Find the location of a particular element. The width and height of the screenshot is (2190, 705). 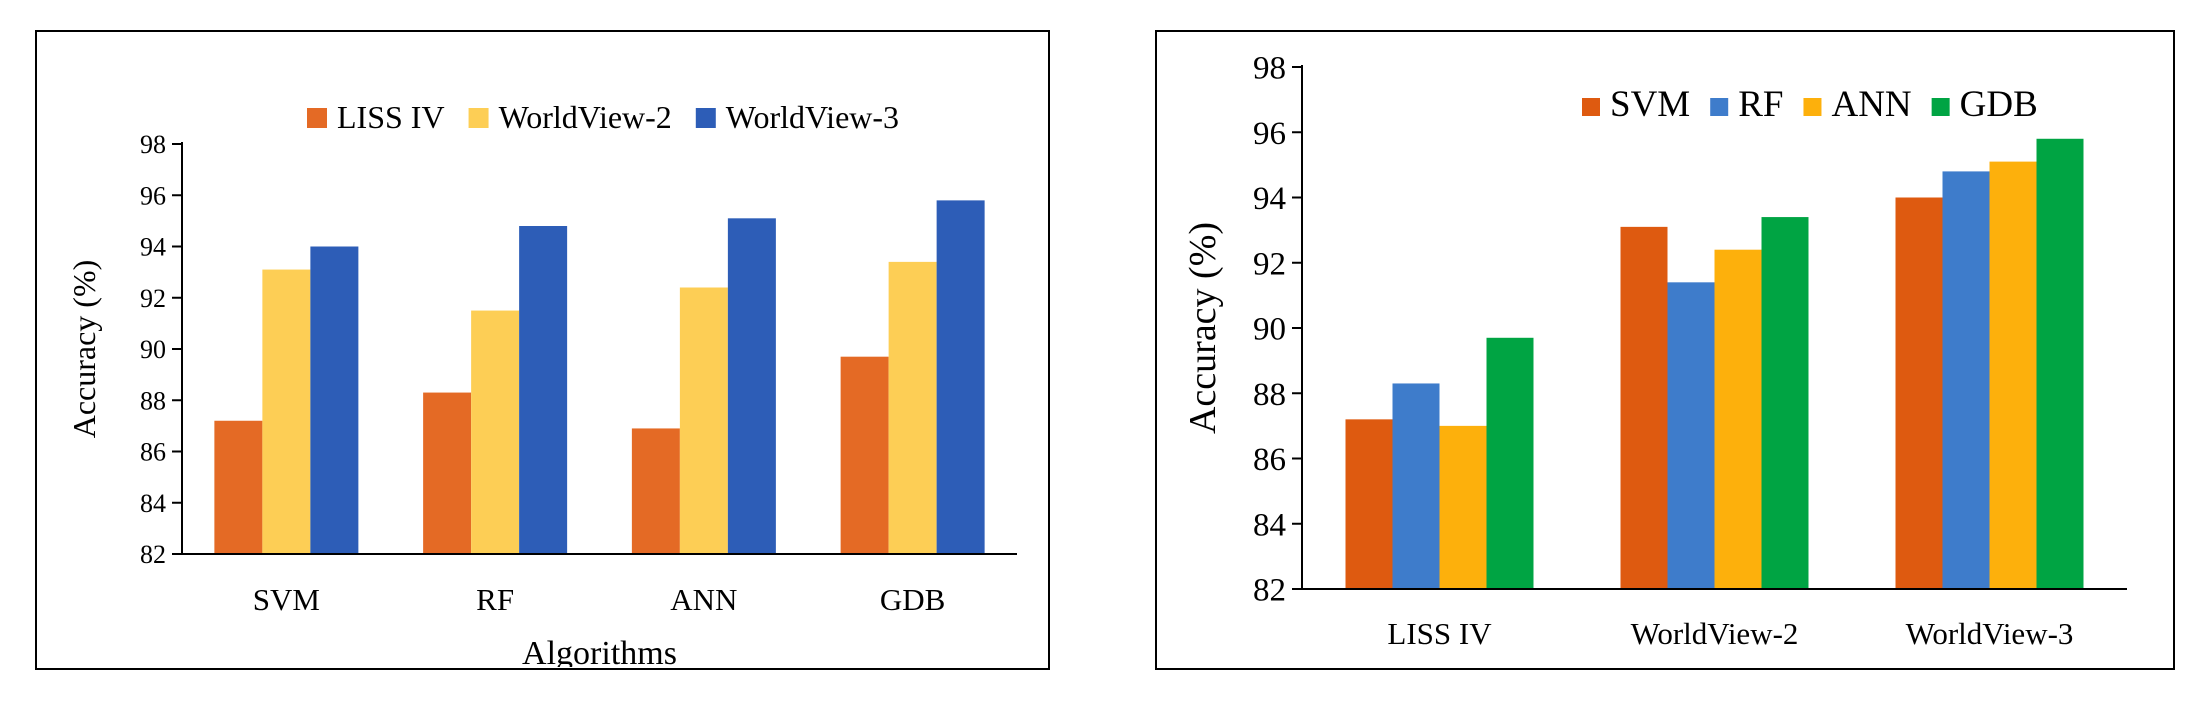

bar-worldview-3-gdb is located at coordinates (960, 377).